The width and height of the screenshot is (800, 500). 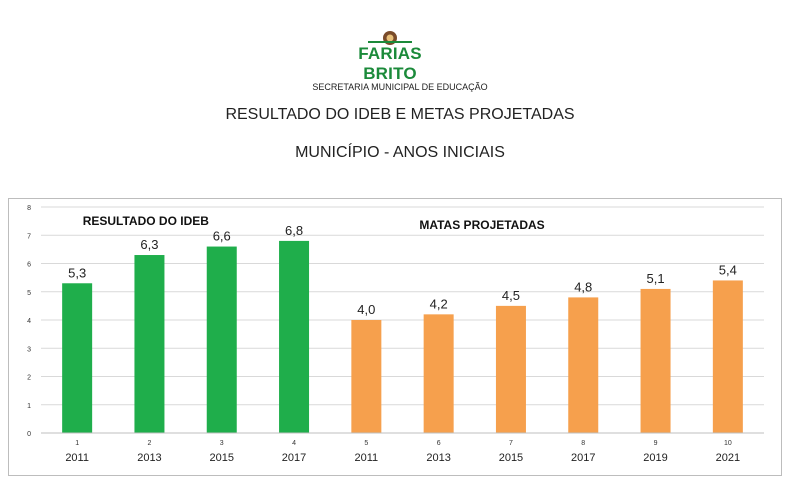 What do you see at coordinates (294, 443) in the screenshot?
I see `x-tick-label: 4` at bounding box center [294, 443].